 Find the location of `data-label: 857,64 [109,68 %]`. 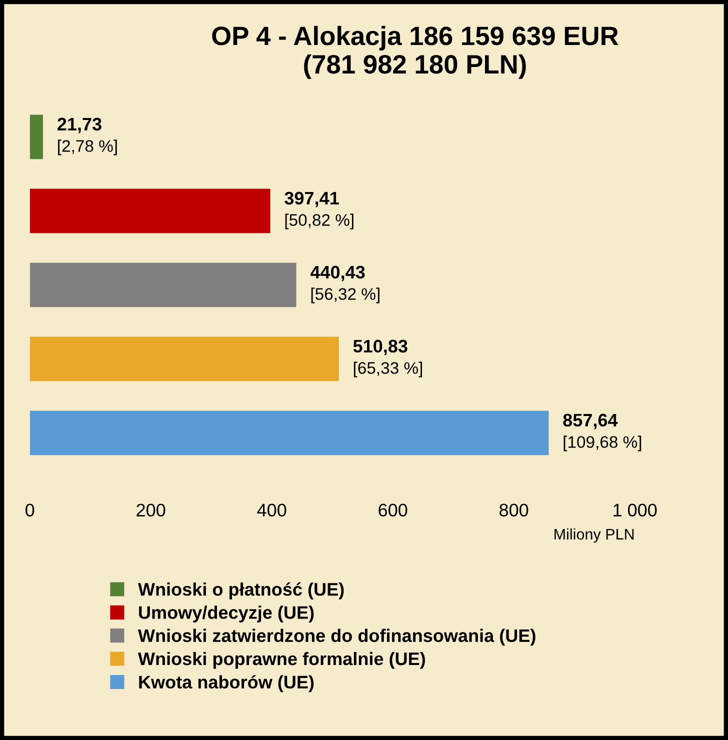

data-label: 857,64 [109,68 %] is located at coordinates (602, 433).